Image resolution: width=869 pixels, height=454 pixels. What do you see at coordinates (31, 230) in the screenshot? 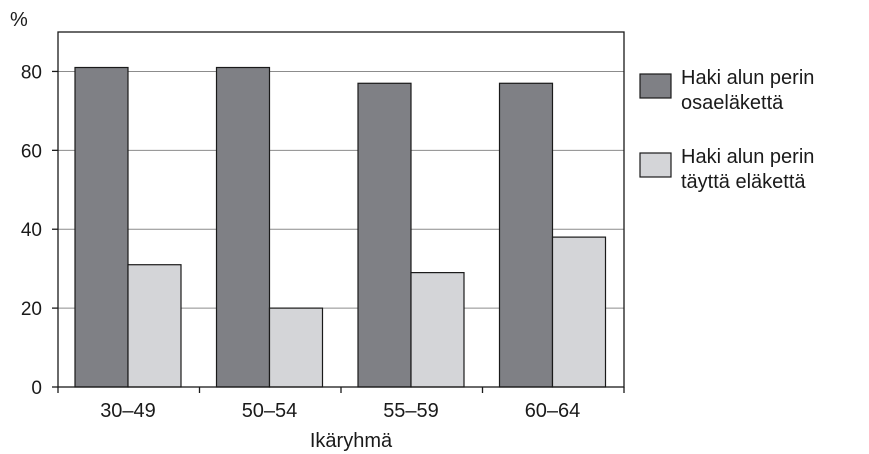
I see `y-tick-label: 40` at bounding box center [31, 230].